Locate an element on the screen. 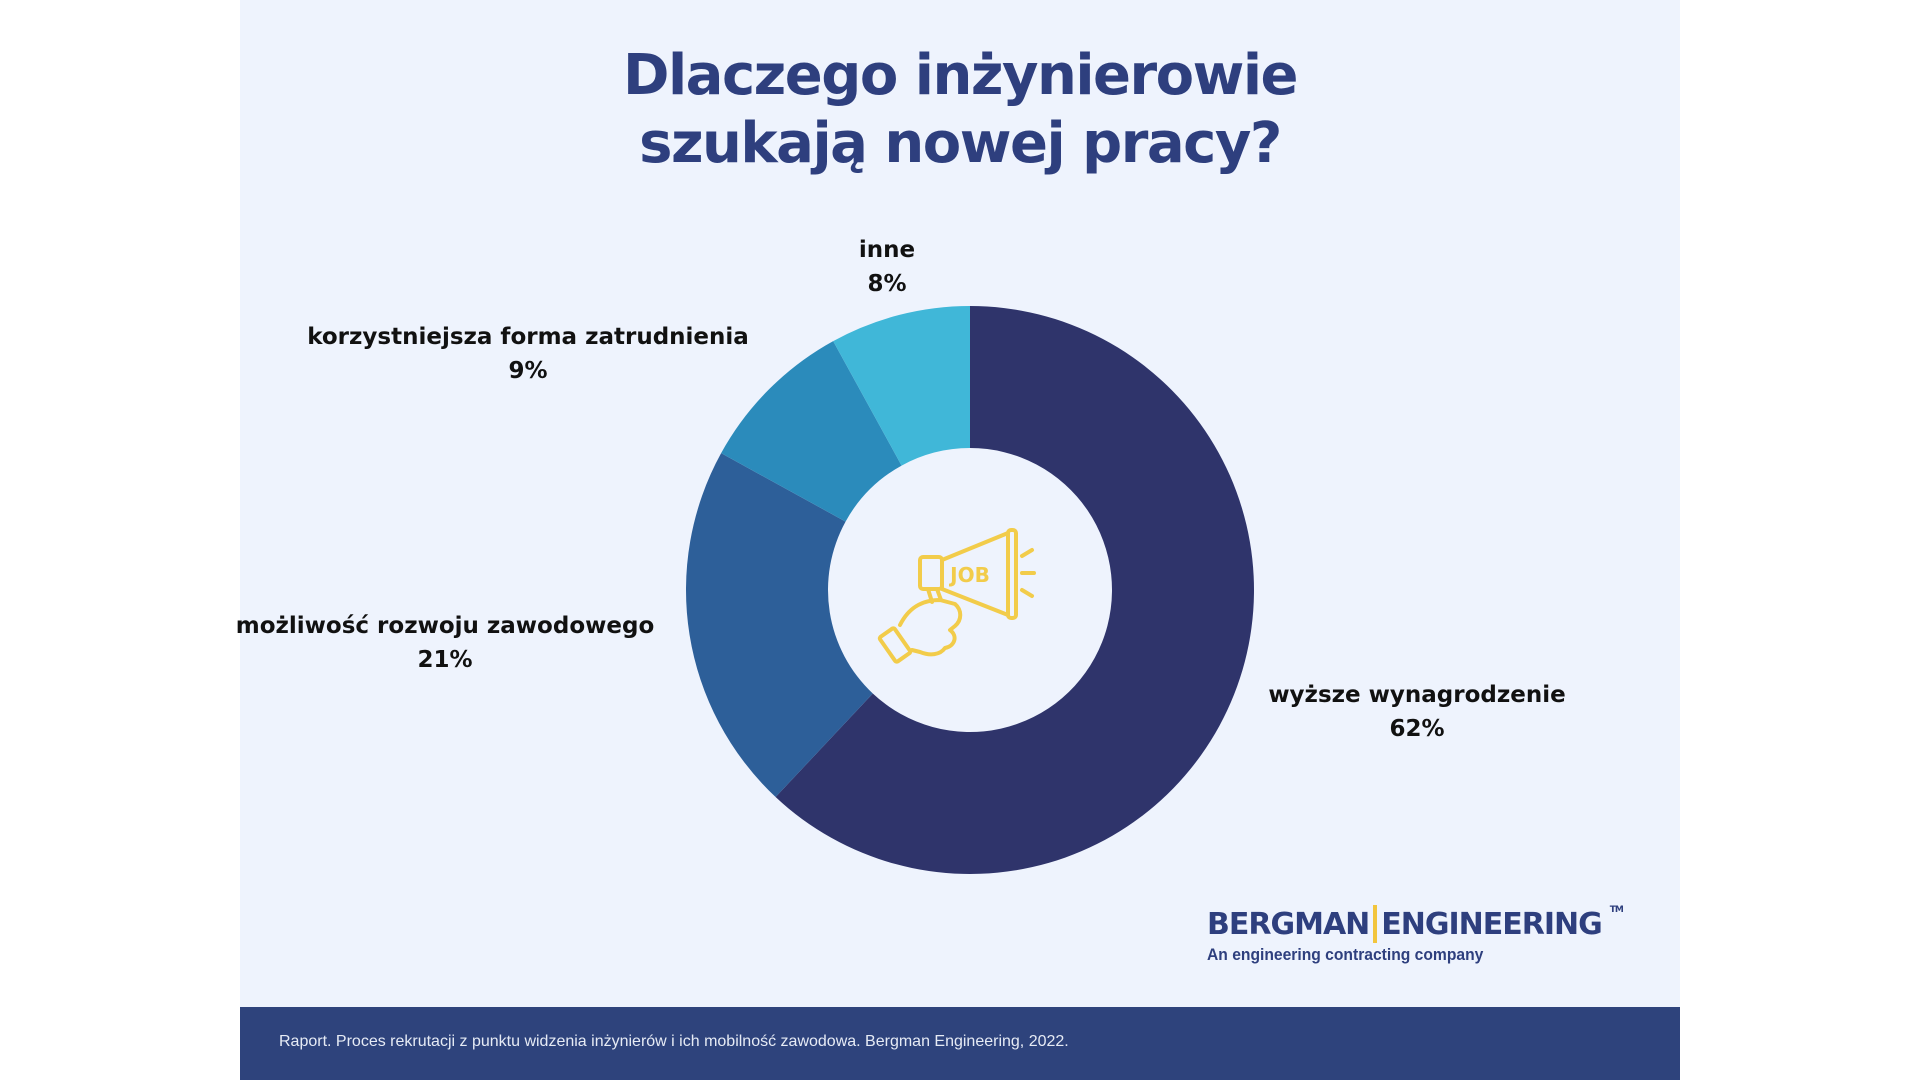 This screenshot has width=1920, height=1080. label-inne: inne 8% is located at coordinates (887, 267).